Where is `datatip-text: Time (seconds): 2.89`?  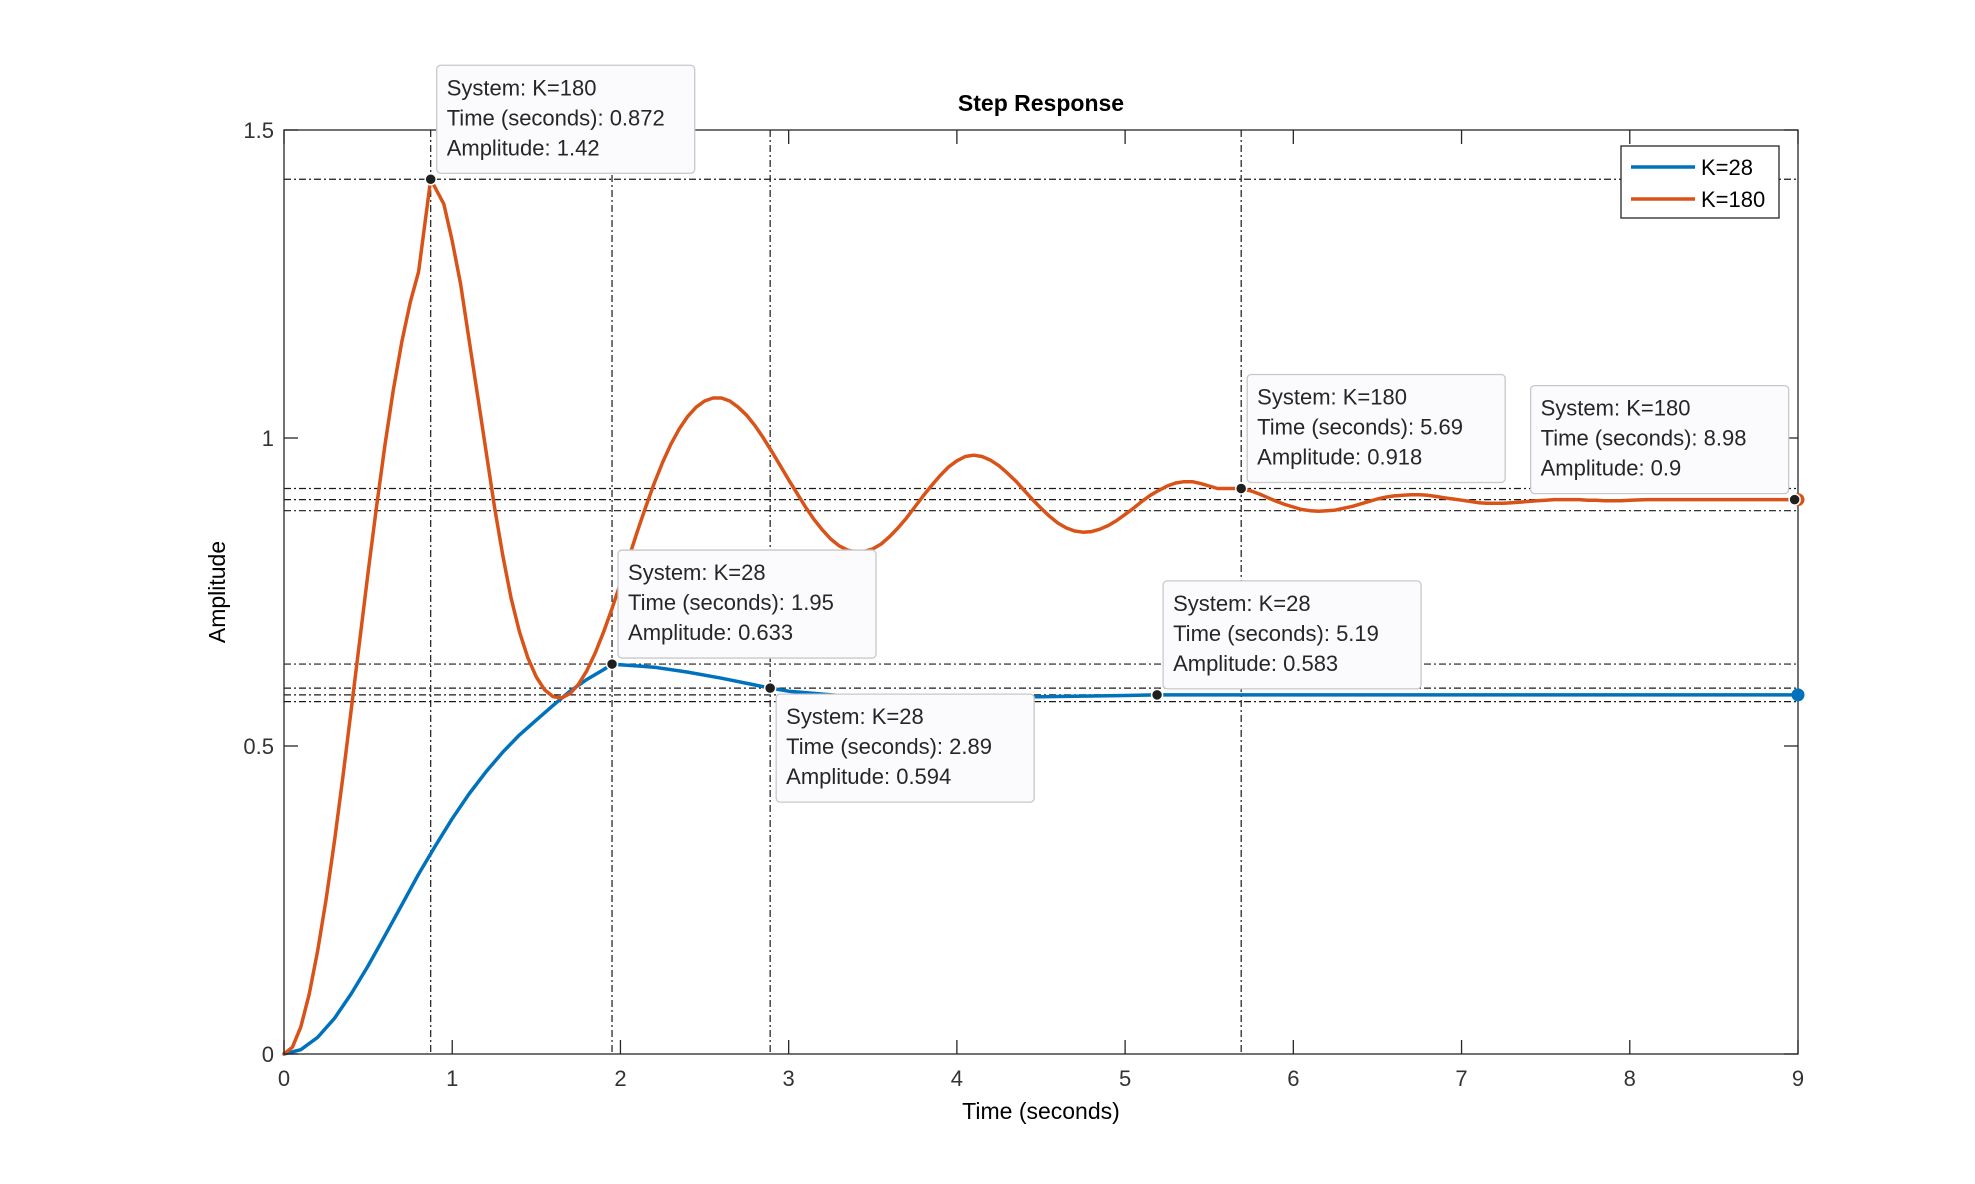
datatip-text: Time (seconds): 2.89 is located at coordinates (889, 746).